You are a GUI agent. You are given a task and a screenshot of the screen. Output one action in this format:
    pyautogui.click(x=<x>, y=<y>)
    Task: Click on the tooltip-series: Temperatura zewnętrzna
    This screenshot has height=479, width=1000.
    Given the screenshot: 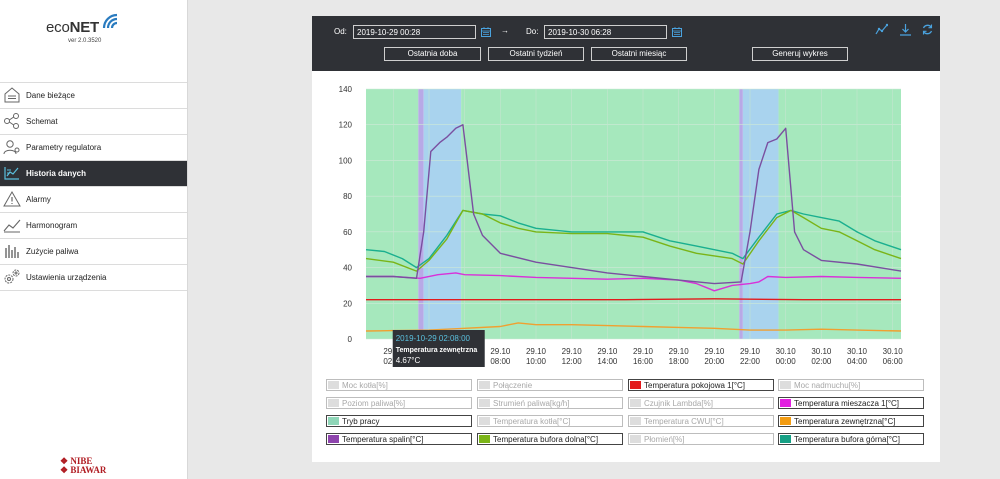 What is the action you would take?
    pyautogui.click(x=437, y=350)
    